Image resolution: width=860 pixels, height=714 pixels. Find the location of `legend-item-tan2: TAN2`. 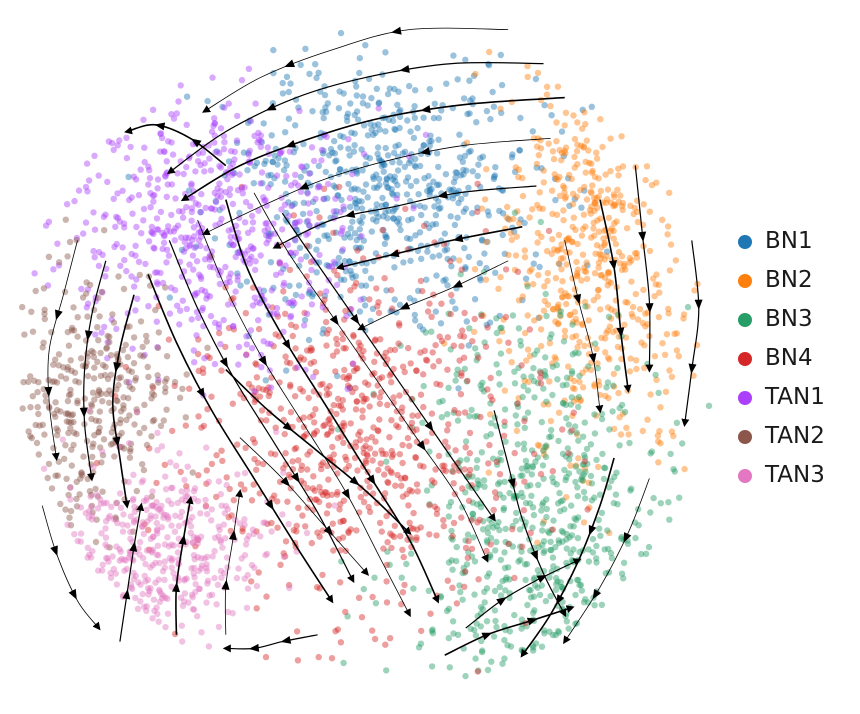

legend-item-tan2: TAN2 is located at coordinates (781, 436).